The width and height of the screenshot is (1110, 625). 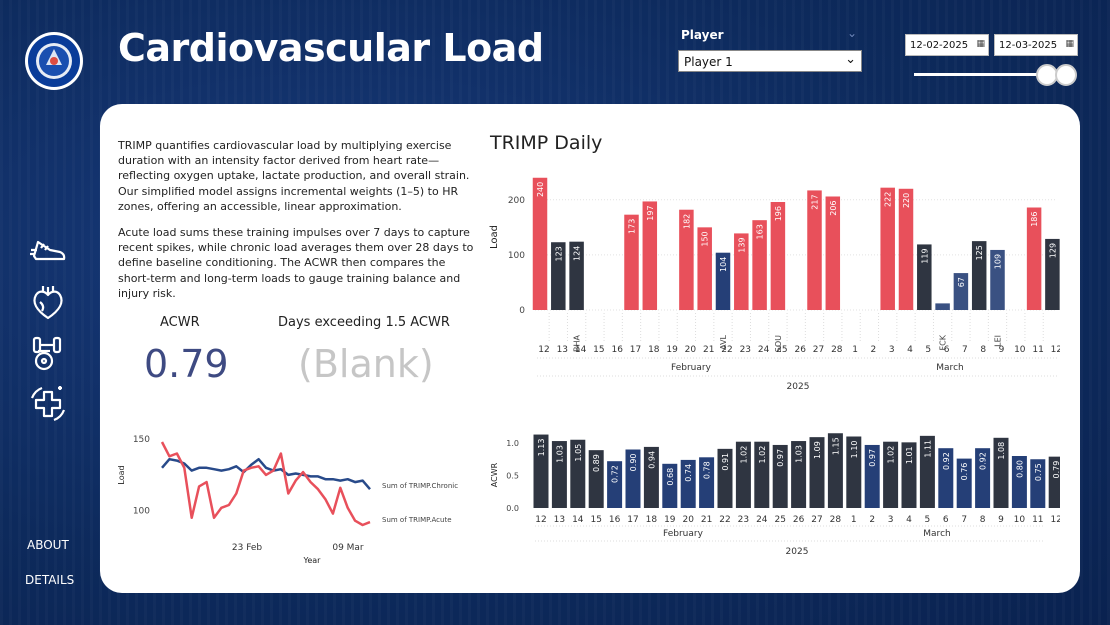 What do you see at coordinates (48, 248) in the screenshot?
I see `running-shoe-icon` at bounding box center [48, 248].